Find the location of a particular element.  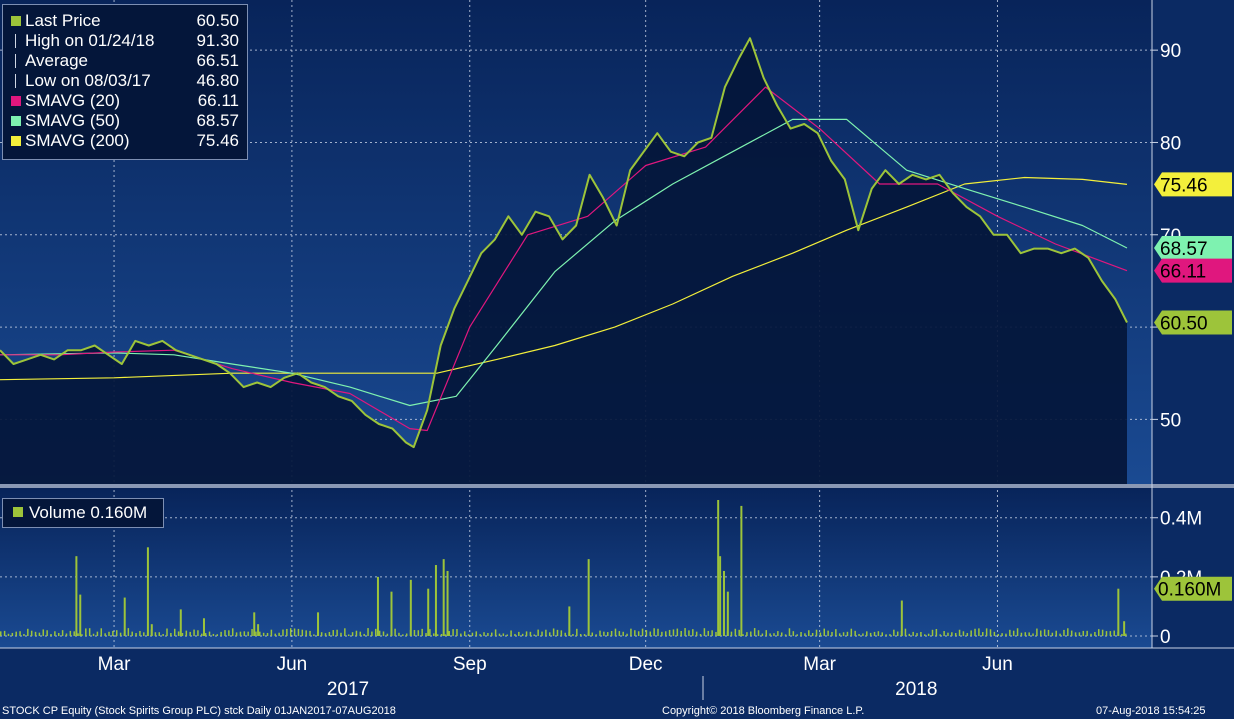

volume-legend-swatch is located at coordinates (18, 512).